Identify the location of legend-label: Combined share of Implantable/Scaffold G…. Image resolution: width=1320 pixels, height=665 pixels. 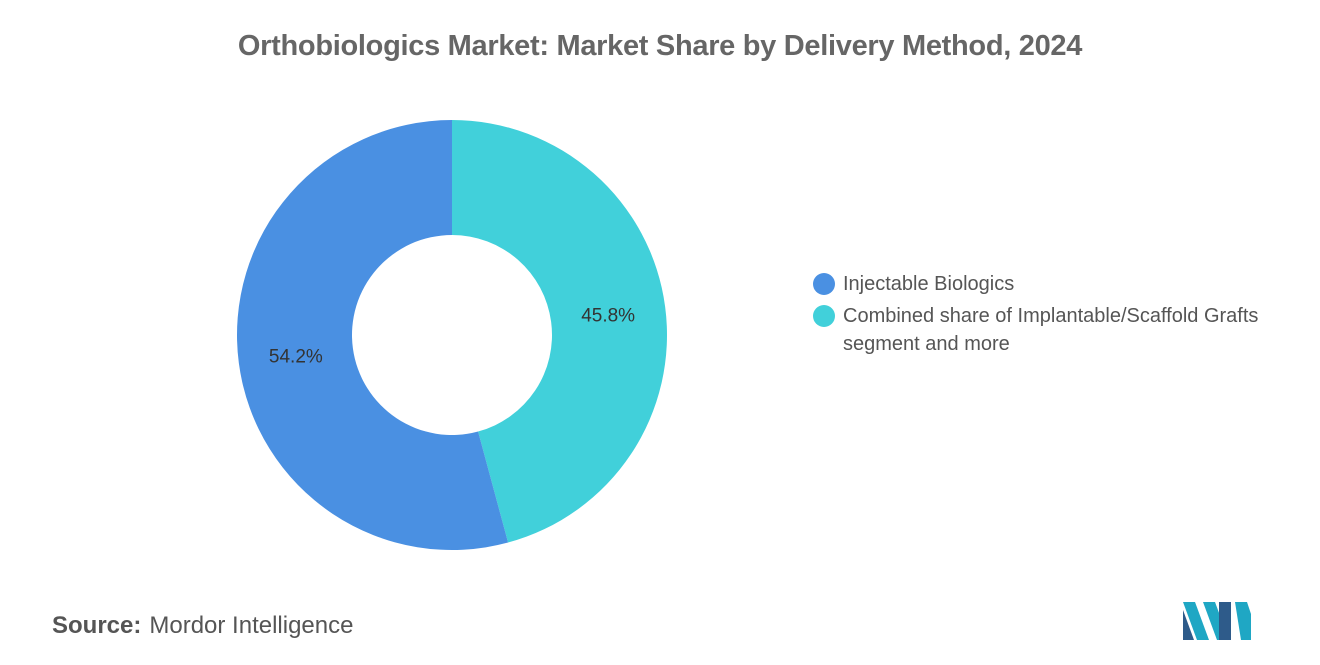
(1051, 330).